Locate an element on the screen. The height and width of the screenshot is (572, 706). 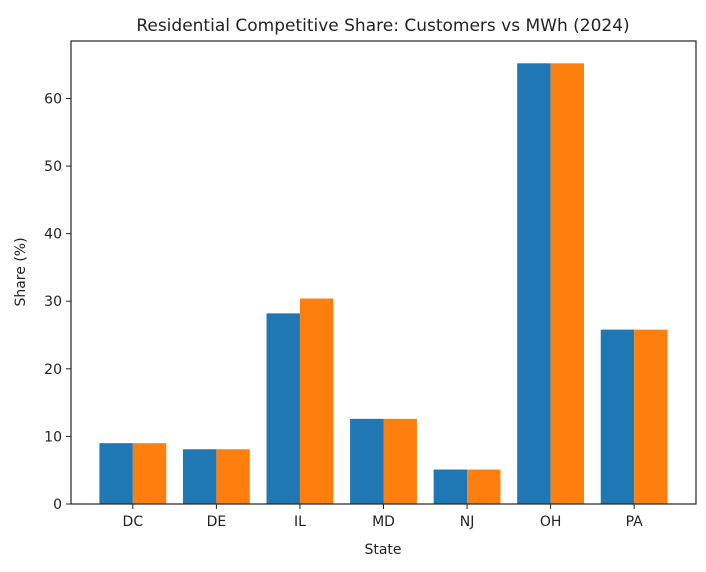
y-tick-label: 40 is located at coordinates (53, 235).